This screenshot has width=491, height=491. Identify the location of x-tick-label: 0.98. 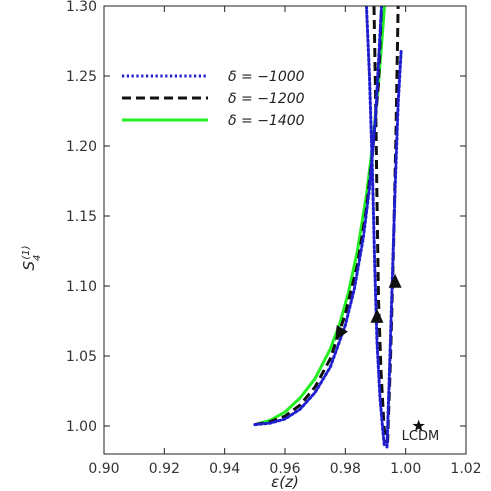
(345, 469).